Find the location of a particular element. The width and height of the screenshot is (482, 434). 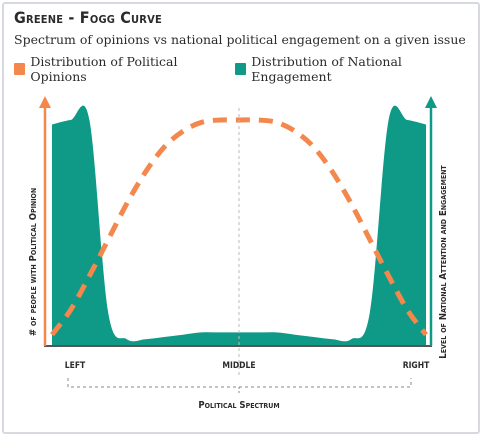

legend-item-engagement: Distribution of National Engagement is located at coordinates (354, 69).